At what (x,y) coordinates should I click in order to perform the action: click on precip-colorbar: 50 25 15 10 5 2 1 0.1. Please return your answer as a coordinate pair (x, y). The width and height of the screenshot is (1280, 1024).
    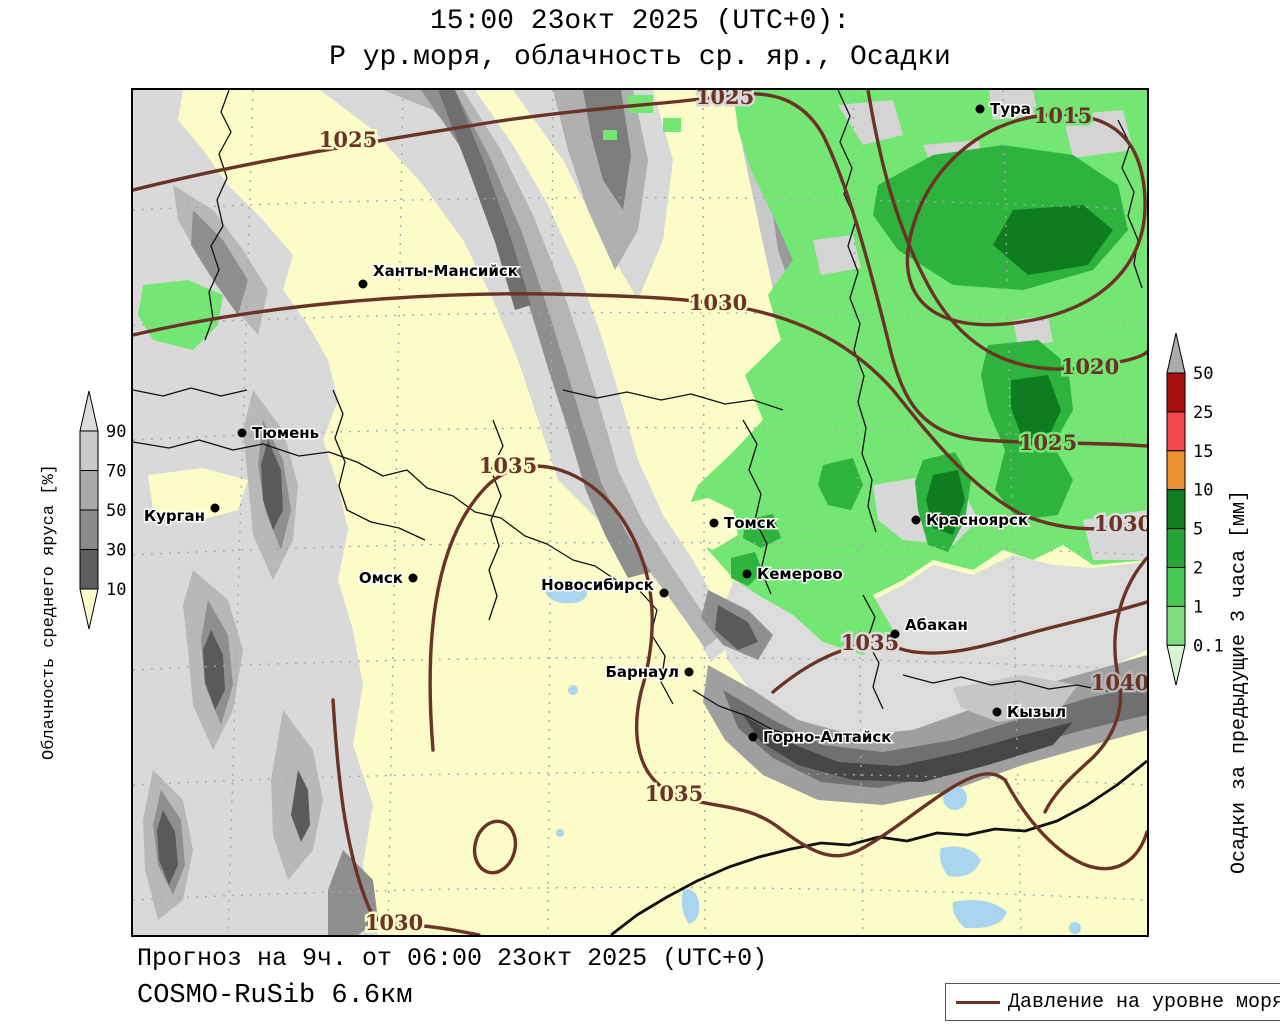
    Looking at the image, I should click on (1195, 509).